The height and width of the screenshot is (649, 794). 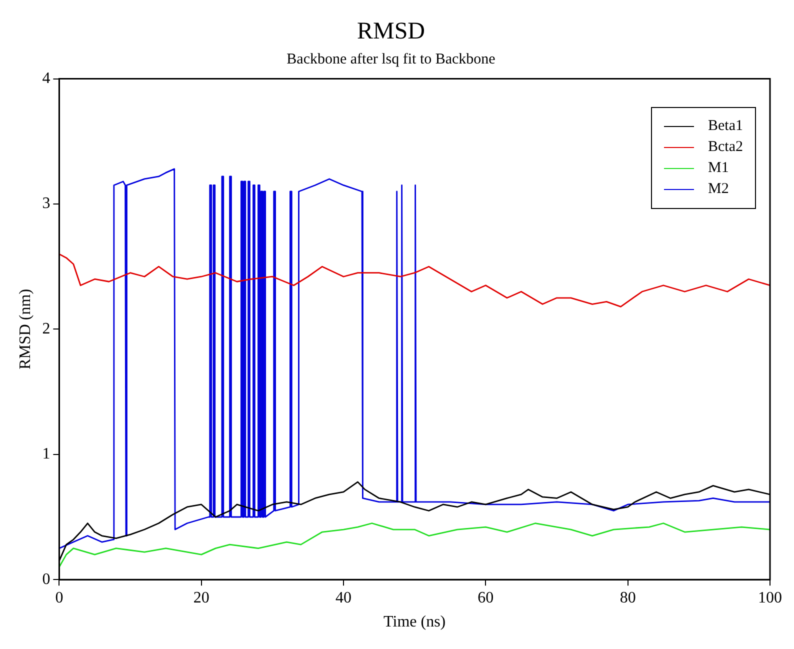 I want to click on x-tick-label: 20, so click(x=201, y=597).